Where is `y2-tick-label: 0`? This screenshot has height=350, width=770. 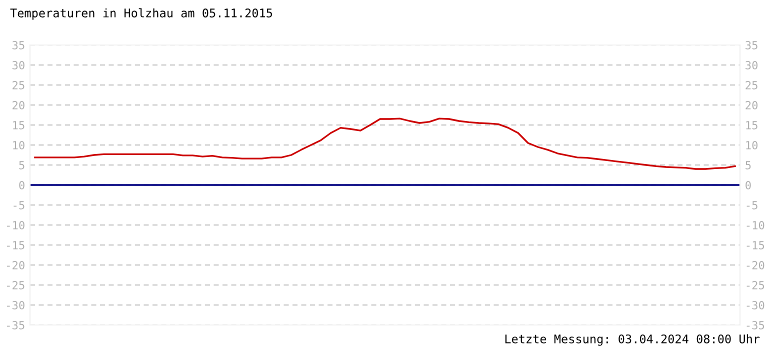
y2-tick-label: 0 is located at coordinates (748, 185).